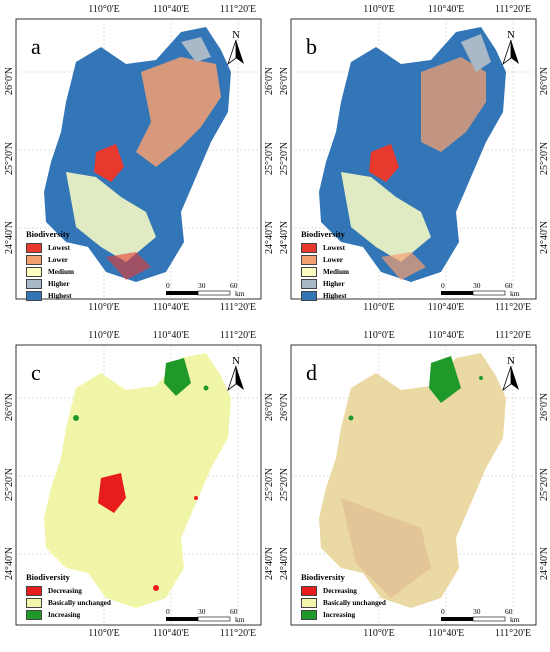  I want to click on legend-item: Higher, so click(50, 284).